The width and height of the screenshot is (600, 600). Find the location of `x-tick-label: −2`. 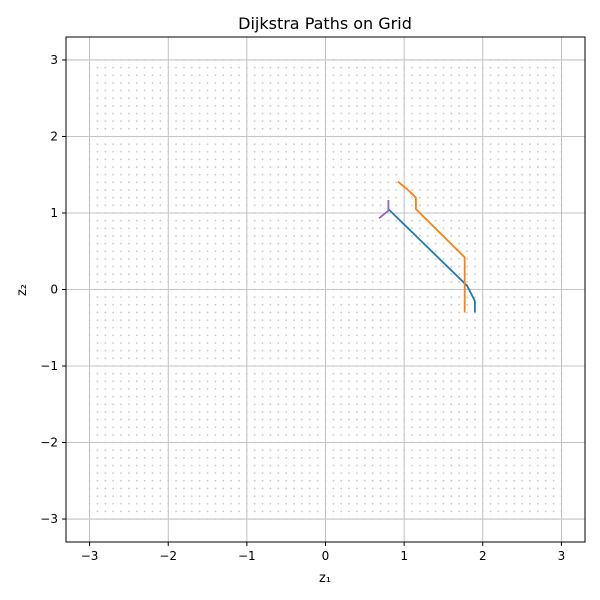

x-tick-label: −2 is located at coordinates (168, 556).